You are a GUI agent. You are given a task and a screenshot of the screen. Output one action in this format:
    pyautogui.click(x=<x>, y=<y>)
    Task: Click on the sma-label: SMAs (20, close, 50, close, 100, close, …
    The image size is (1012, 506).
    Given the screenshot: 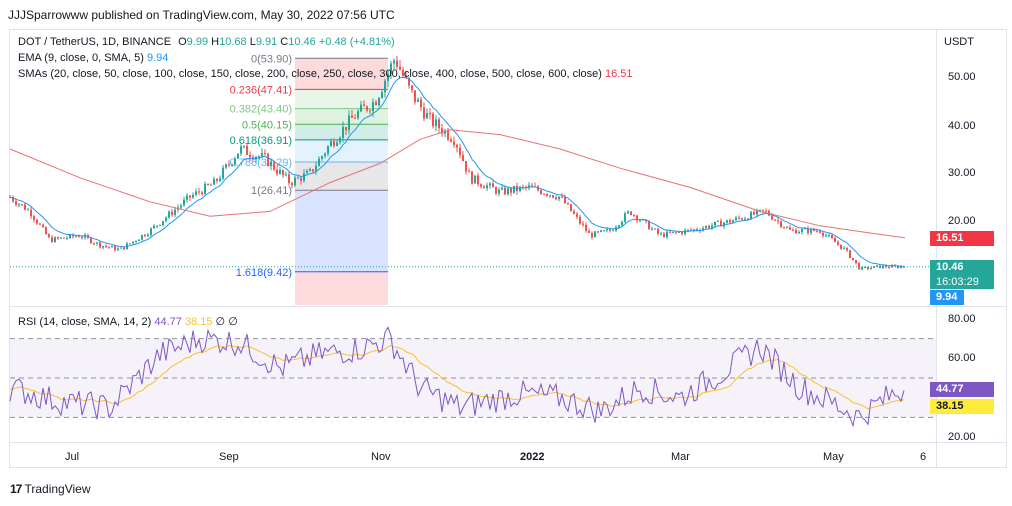 What is the action you would take?
    pyautogui.click(x=310, y=74)
    